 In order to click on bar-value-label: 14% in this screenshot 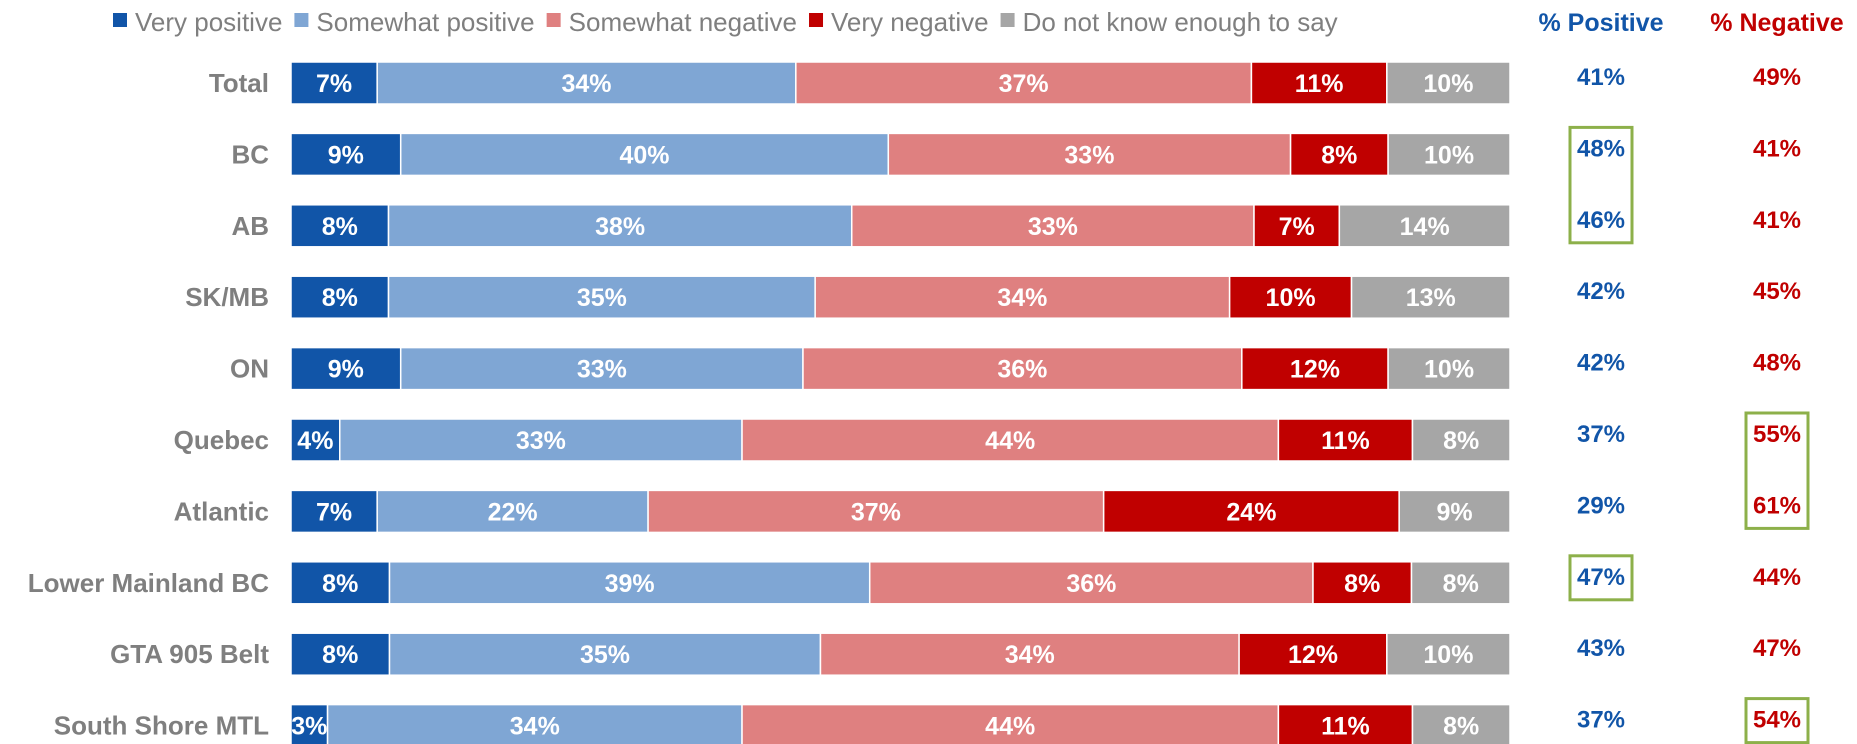, I will do `click(1425, 227)`.